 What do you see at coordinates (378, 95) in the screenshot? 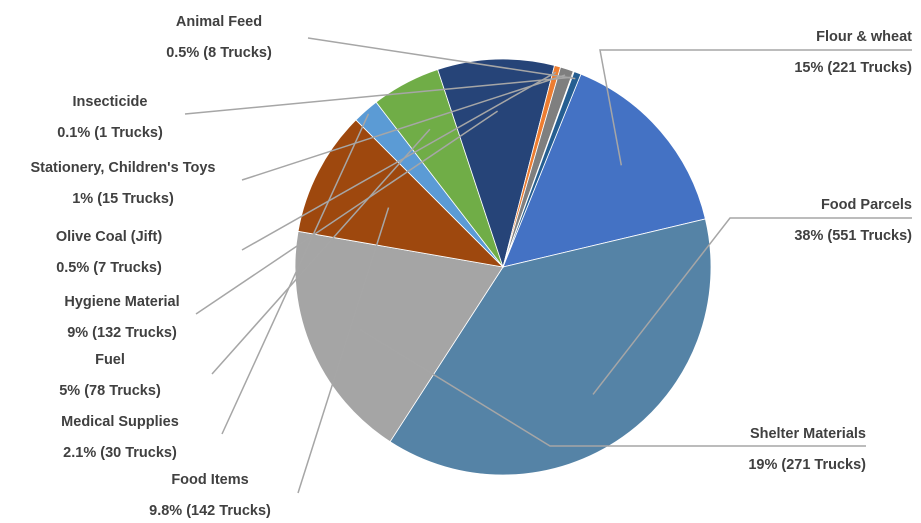
I see `leader-line-insecticide` at bounding box center [378, 95].